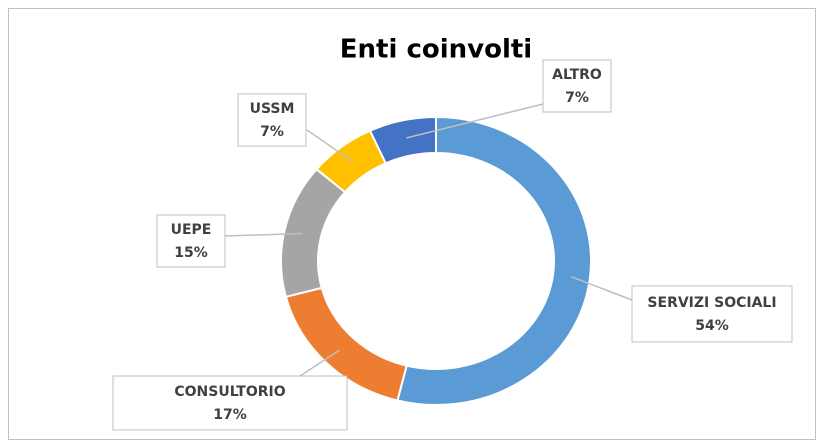 This screenshot has height=447, width=824. Describe the element at coordinates (230, 415) in the screenshot. I see `value-label: 17%` at that location.